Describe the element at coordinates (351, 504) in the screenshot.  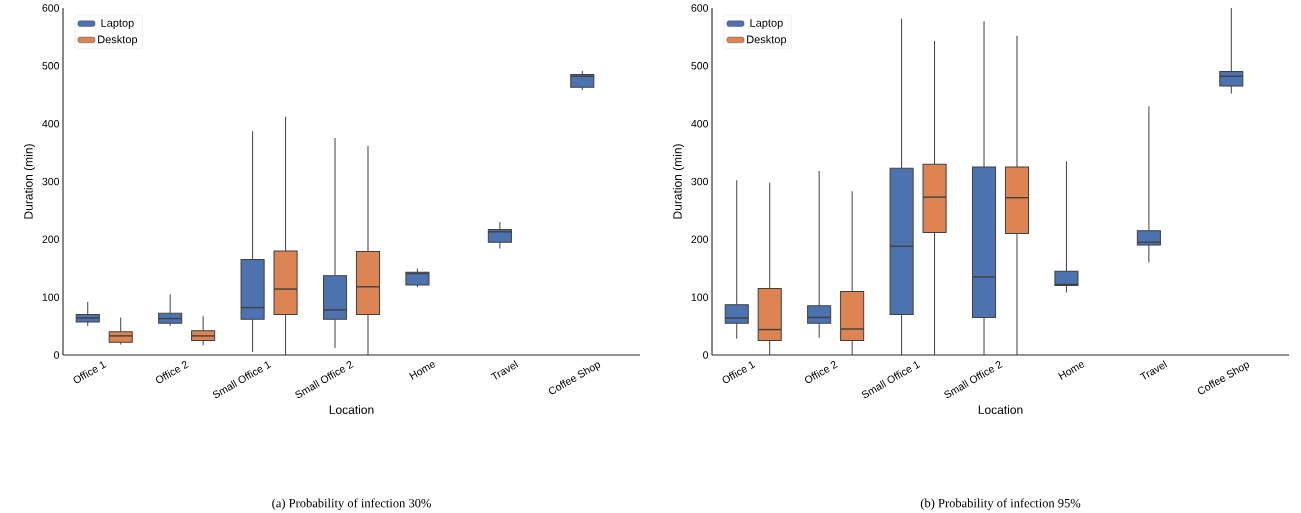
I see `text: (a) Probability of infection 30%` at that location.